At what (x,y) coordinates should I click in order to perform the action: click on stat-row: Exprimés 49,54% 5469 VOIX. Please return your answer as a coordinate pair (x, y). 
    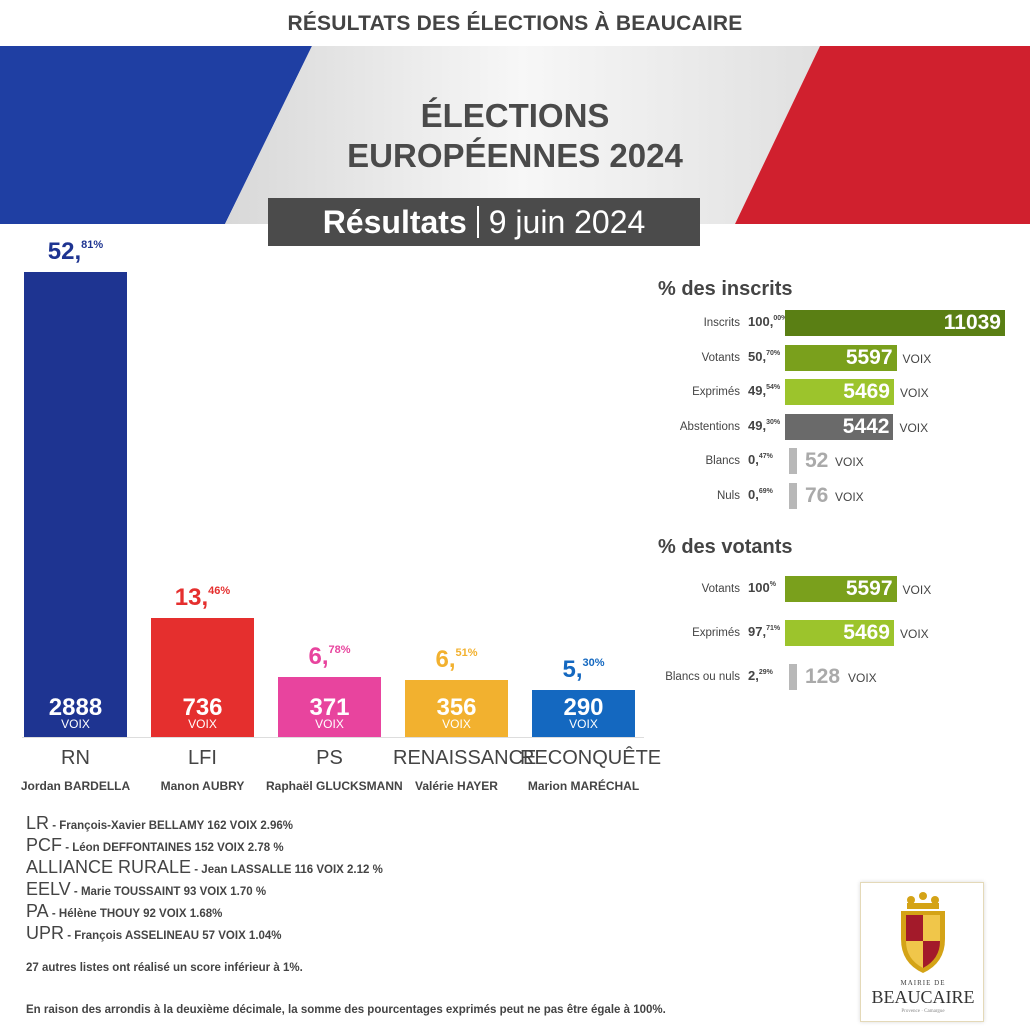
    Looking at the image, I should click on (820, 392).